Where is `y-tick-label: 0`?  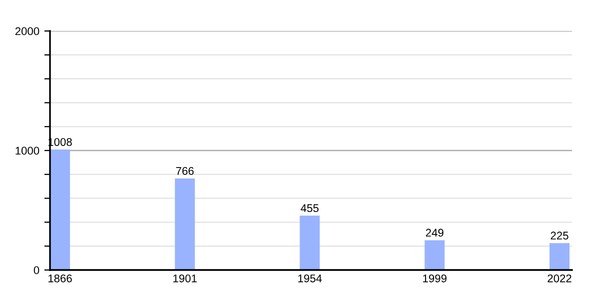
y-tick-label: 0 is located at coordinates (37, 270).